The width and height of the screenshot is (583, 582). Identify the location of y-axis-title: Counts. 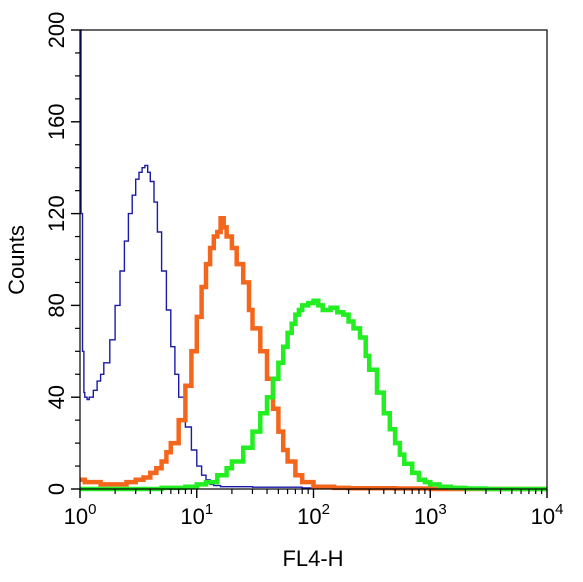
(16, 260).